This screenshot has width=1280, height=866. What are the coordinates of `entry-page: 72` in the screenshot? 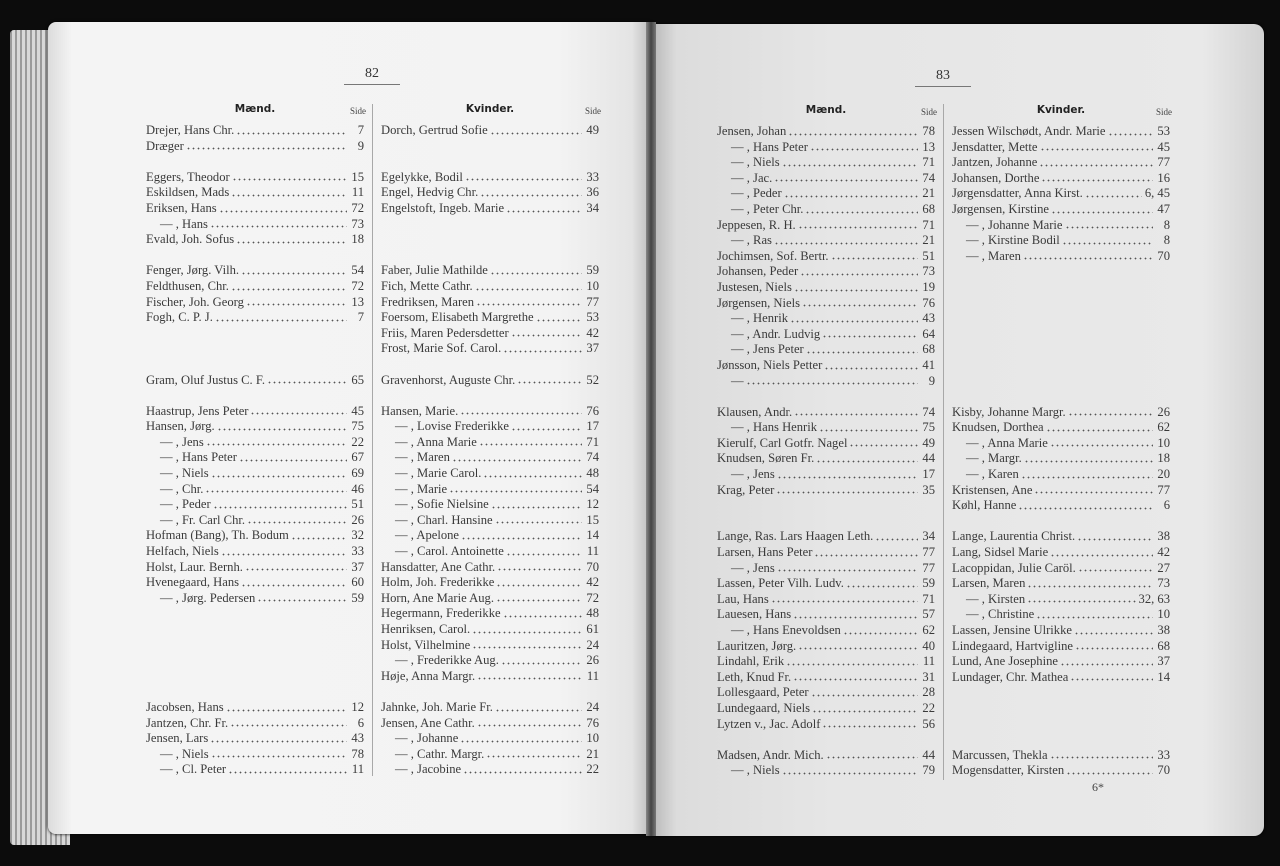 It's located at (592, 597).